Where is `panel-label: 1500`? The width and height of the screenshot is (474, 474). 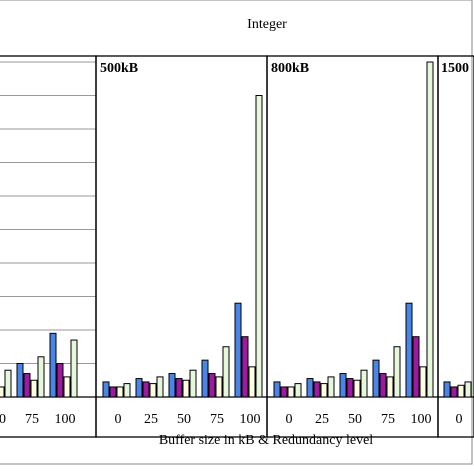
panel-label: 1500 is located at coordinates (455, 68).